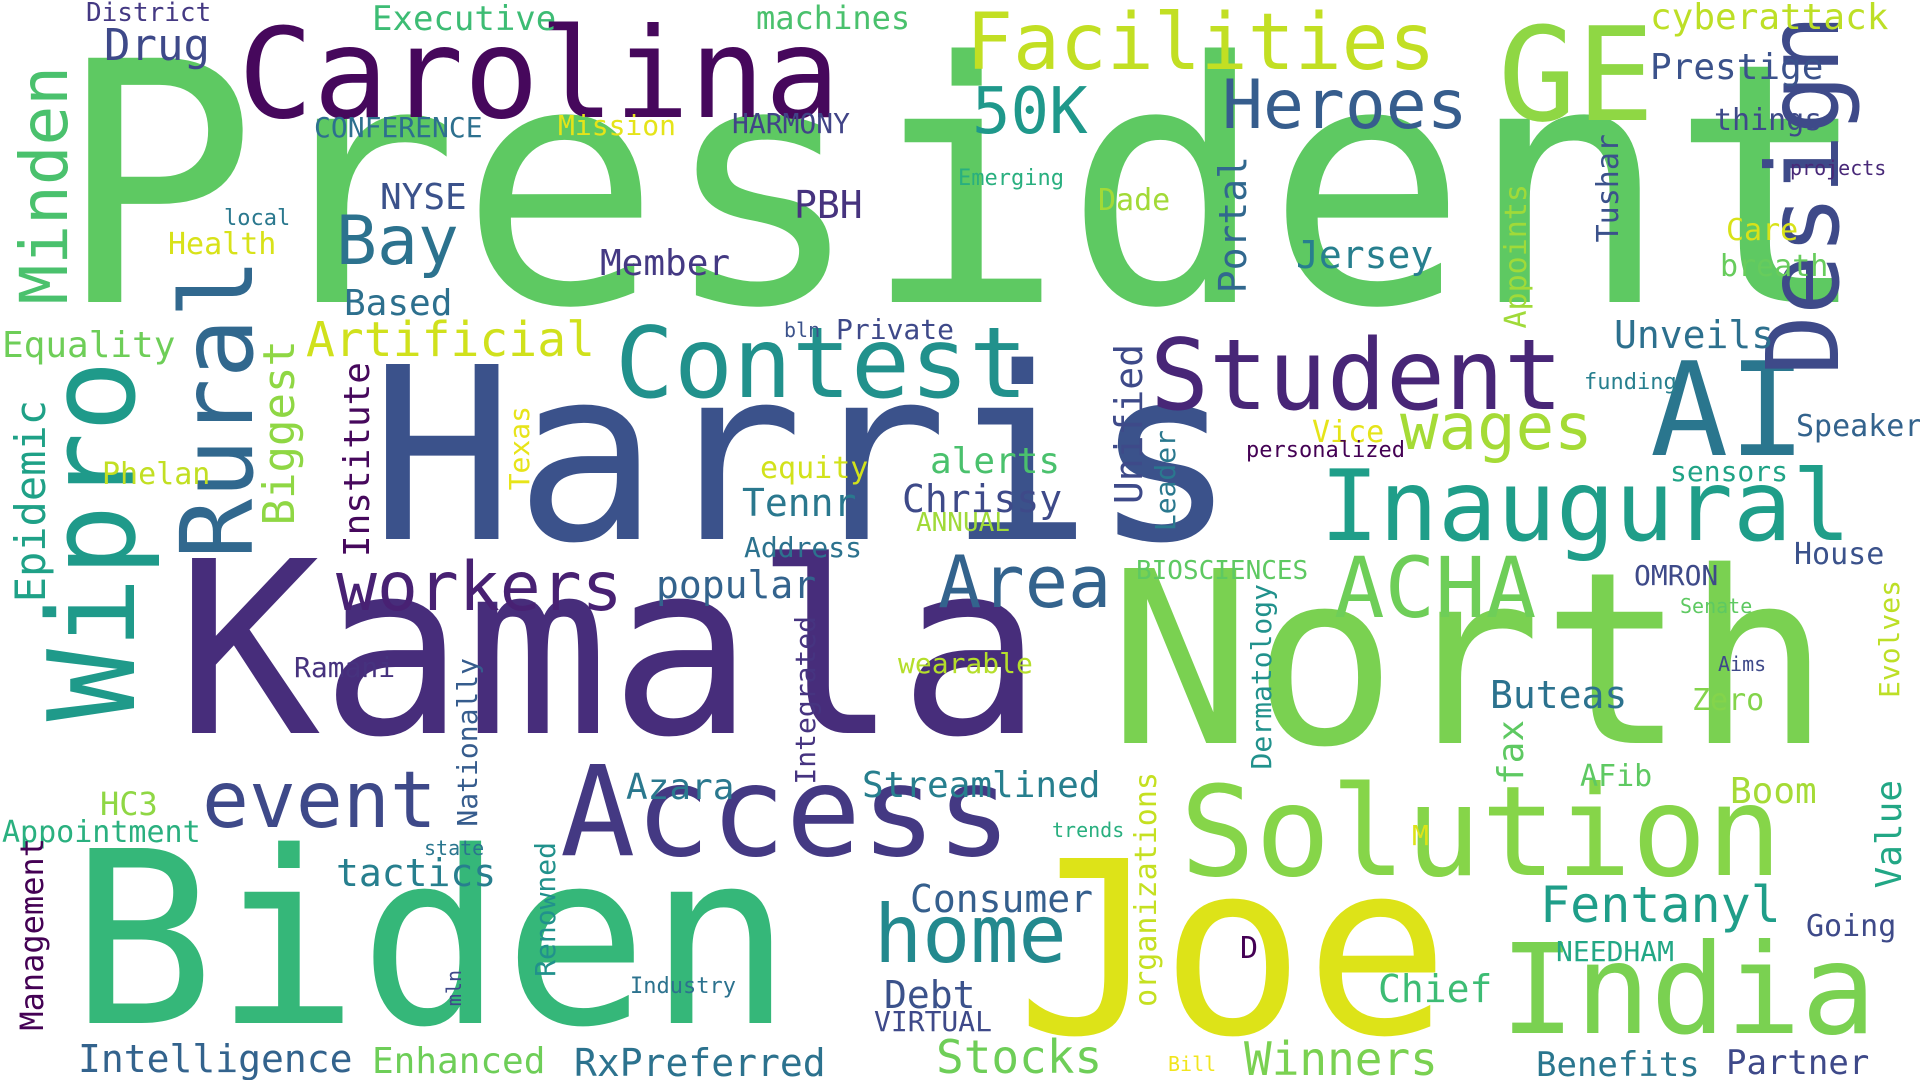 The height and width of the screenshot is (1080, 1920). I want to click on word-care: Care, so click(1762, 230).